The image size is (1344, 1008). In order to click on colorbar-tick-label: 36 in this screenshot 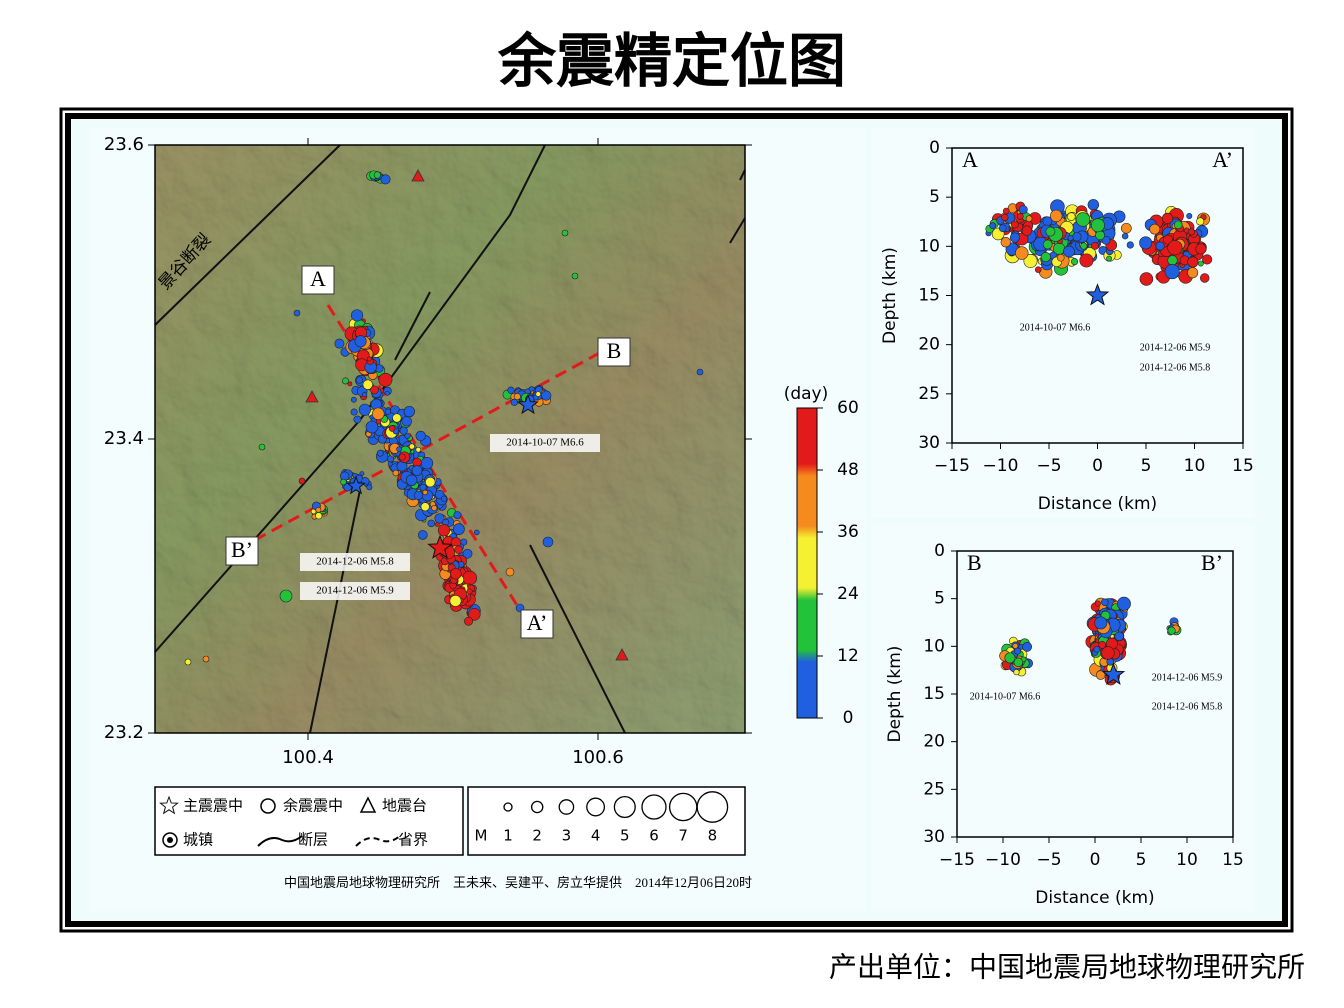, I will do `click(848, 532)`.